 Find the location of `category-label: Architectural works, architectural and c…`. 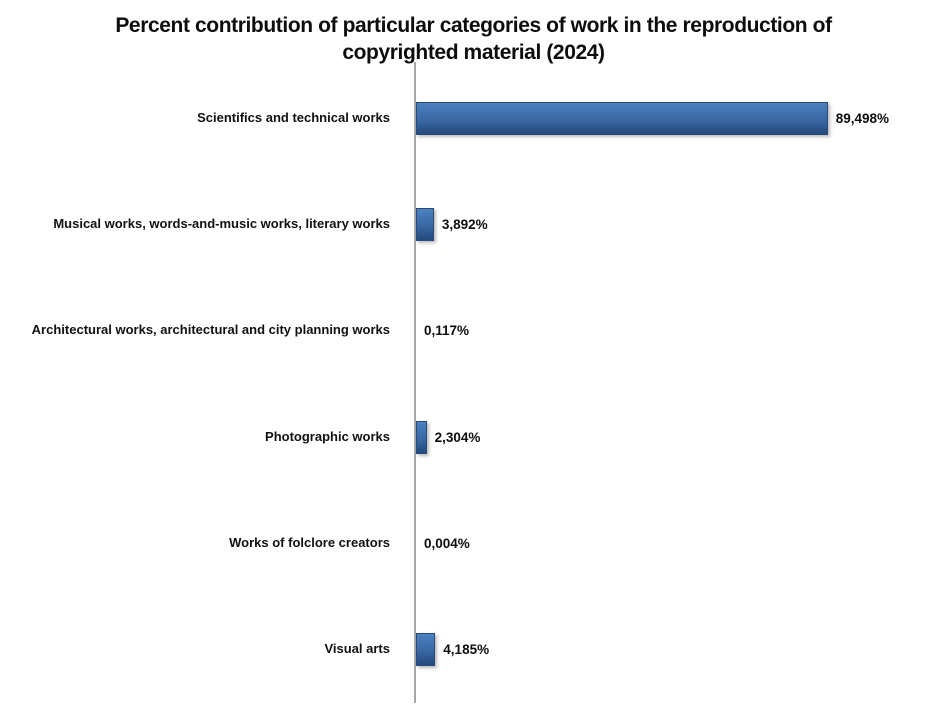

category-label: Architectural works, architectural and c… is located at coordinates (210, 330).